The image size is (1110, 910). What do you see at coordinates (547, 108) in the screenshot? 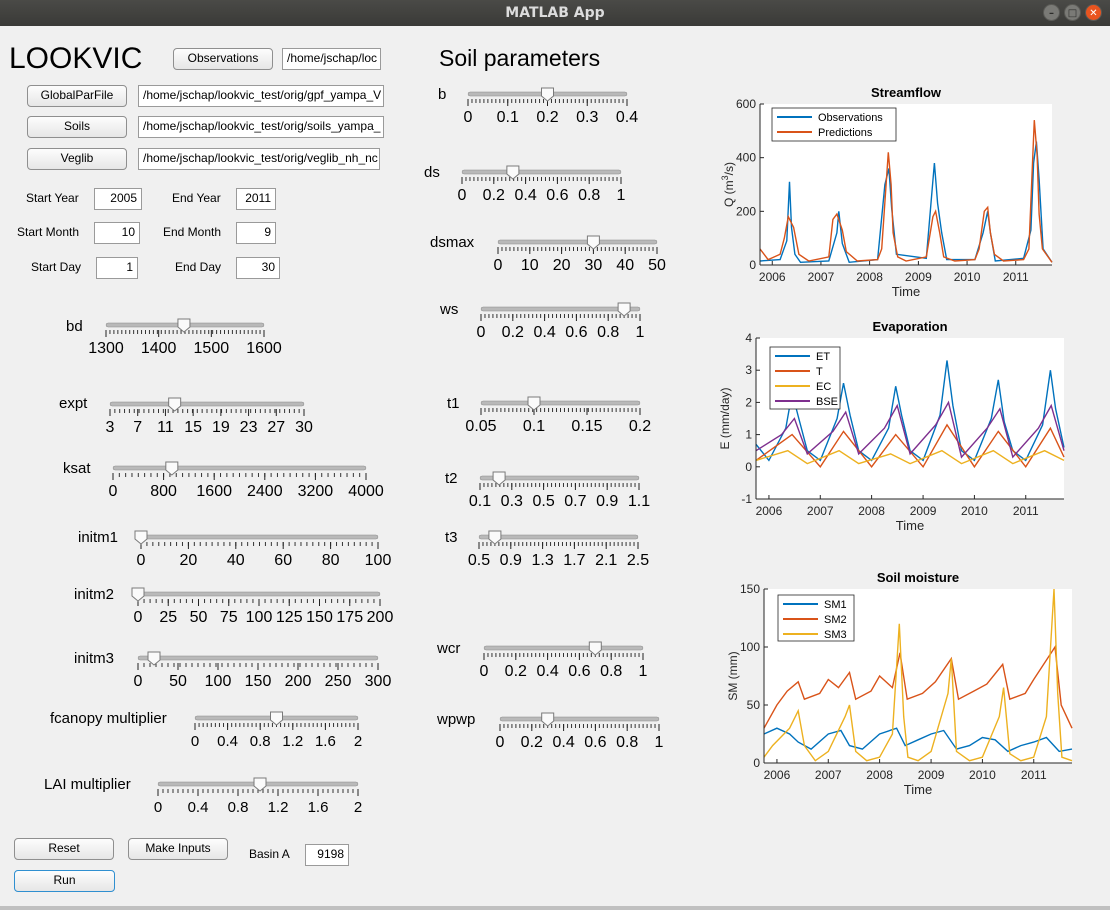
I see `b-slider: 0 0.1 0.2 0.3 0.4` at bounding box center [547, 108].